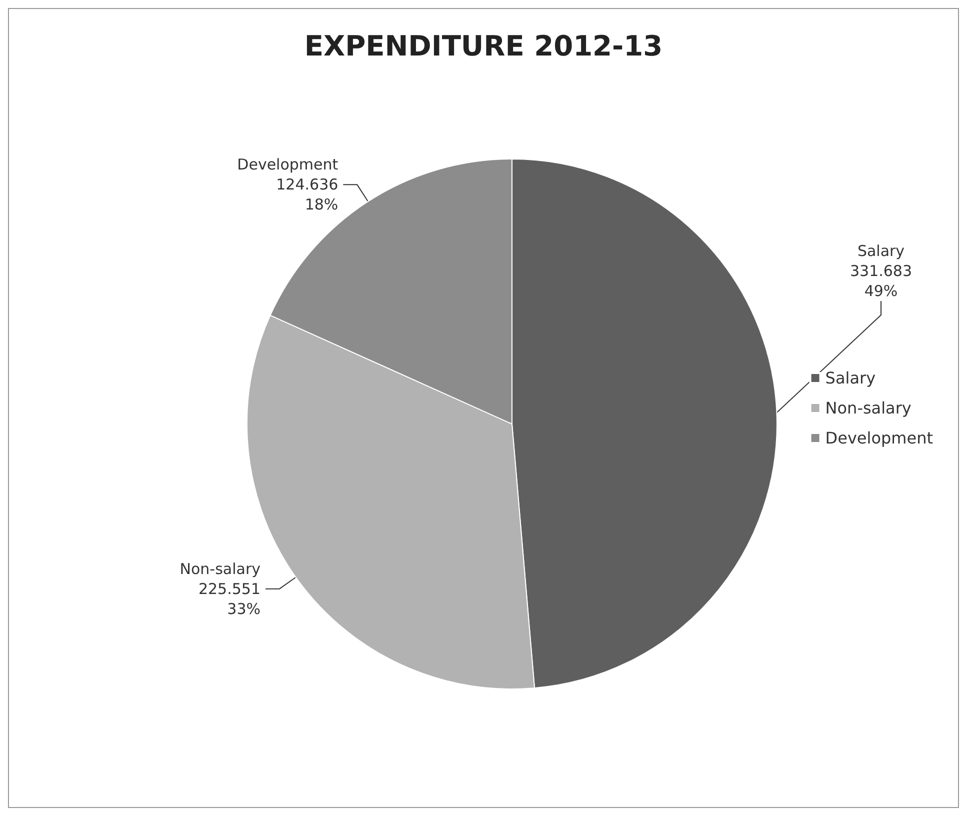  What do you see at coordinates (868, 408) in the screenshot?
I see `legend-label: Non-salary` at bounding box center [868, 408].